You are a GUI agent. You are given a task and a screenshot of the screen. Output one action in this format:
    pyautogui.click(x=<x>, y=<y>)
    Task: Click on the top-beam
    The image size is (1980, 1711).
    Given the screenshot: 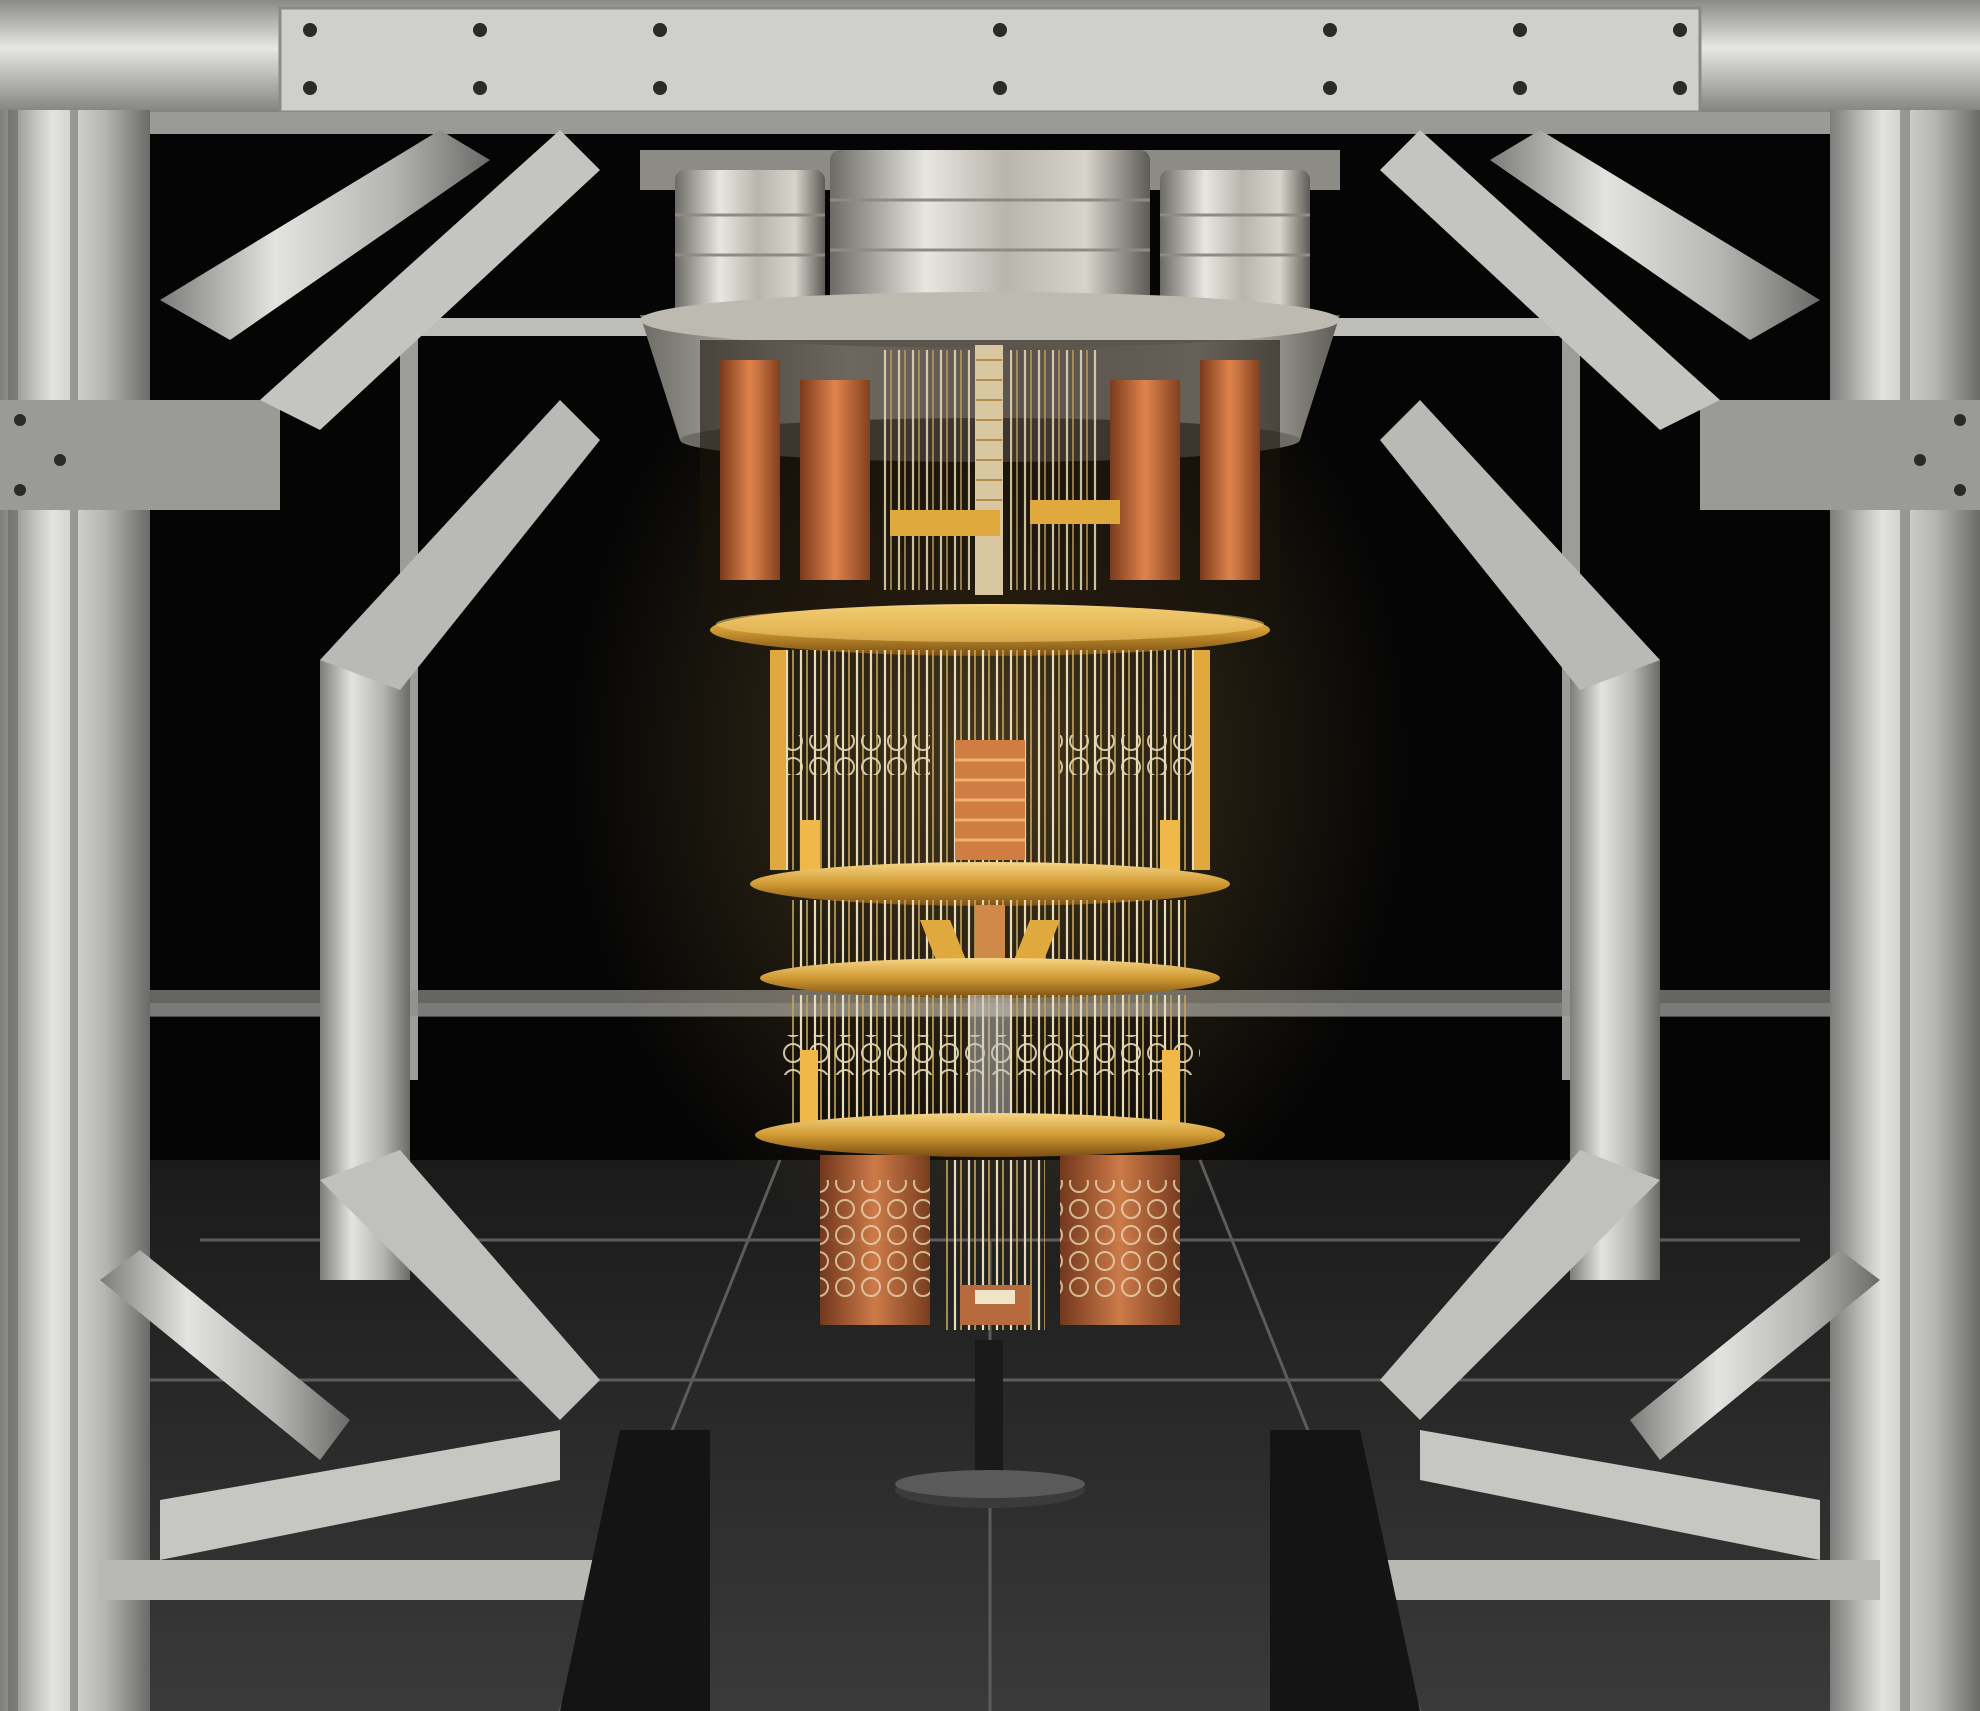 What is the action you would take?
    pyautogui.click(x=990, y=67)
    